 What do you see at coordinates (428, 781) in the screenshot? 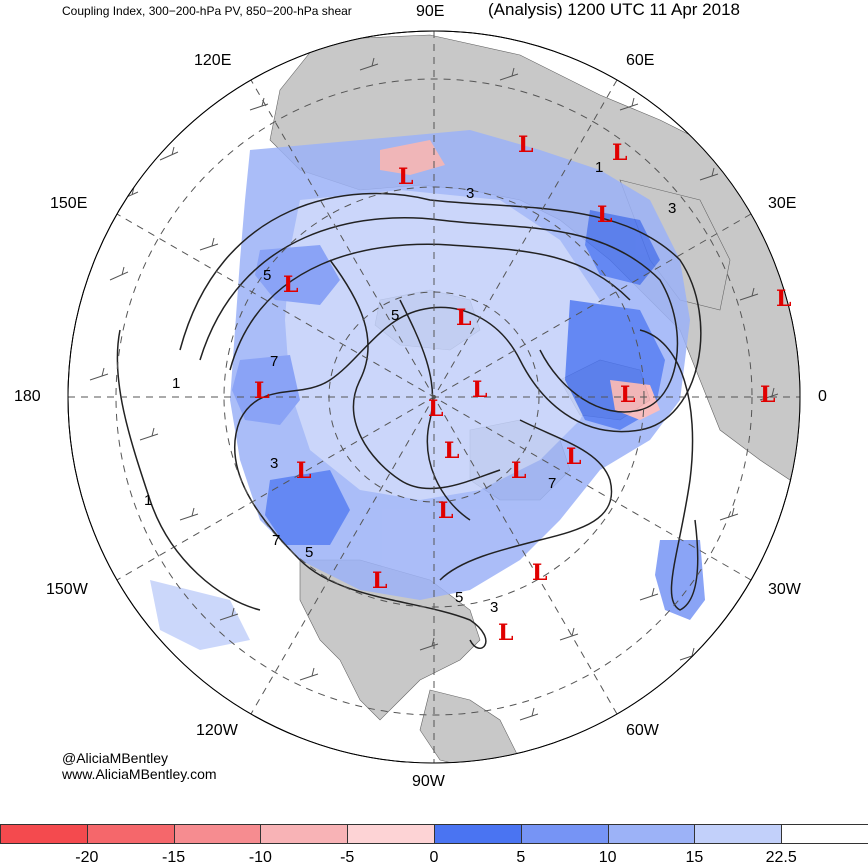
I see `longitude-label-90w: 90W` at bounding box center [428, 781].